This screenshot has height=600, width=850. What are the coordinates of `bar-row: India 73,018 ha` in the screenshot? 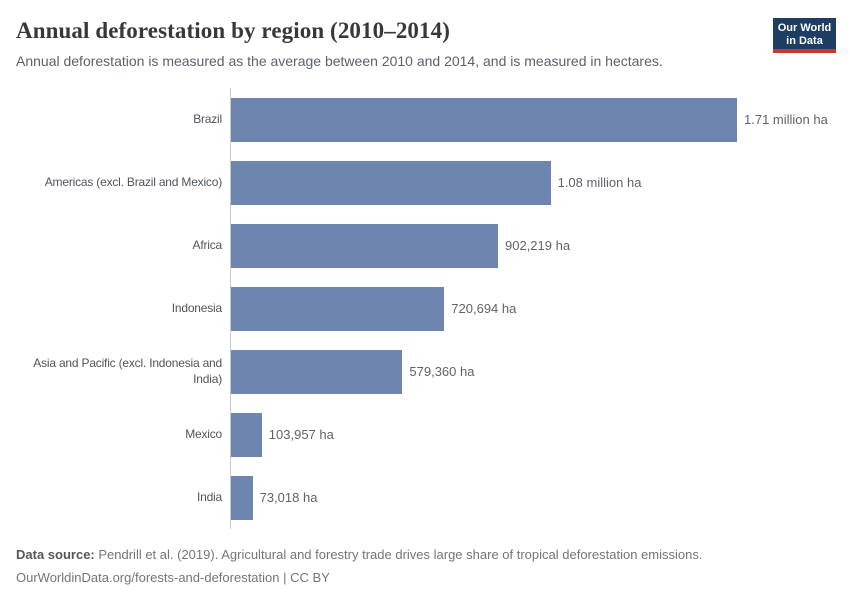 It's located at (425, 497).